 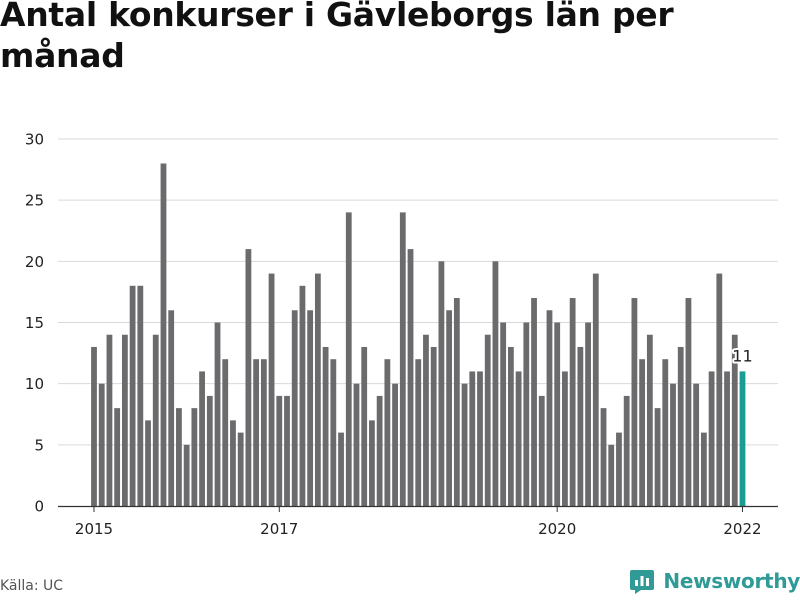 I want to click on newsworthy-logo-icon, so click(x=642, y=582).